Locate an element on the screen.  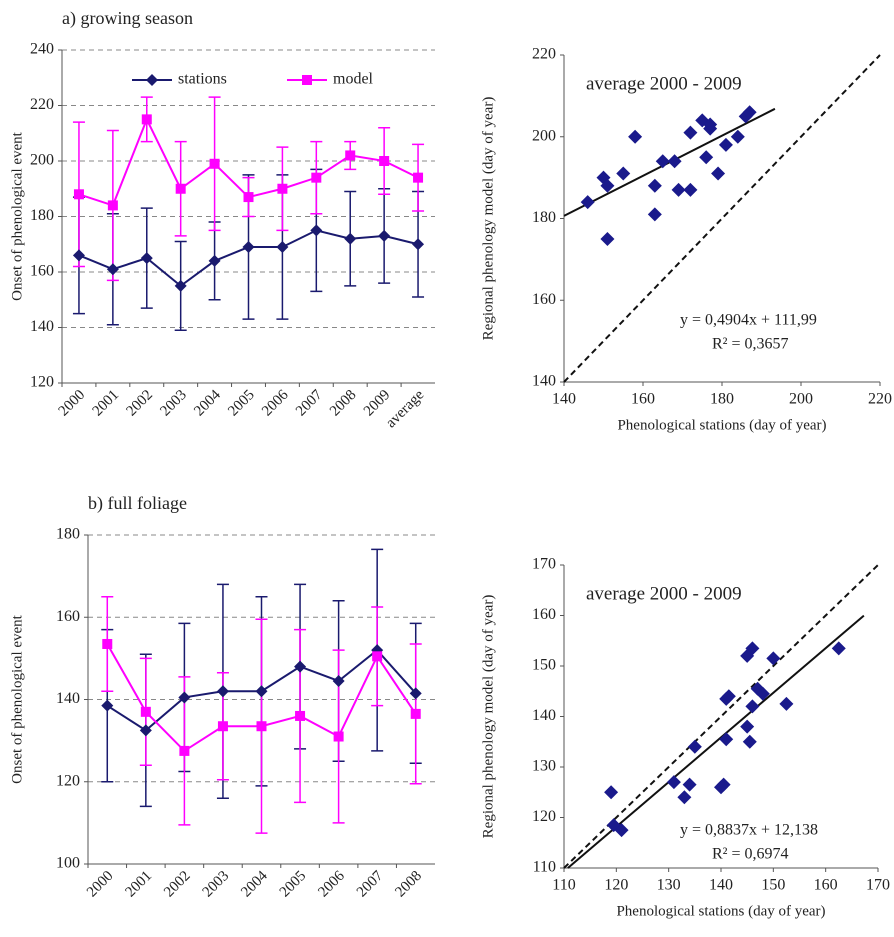
y-tick-label: 150 is located at coordinates (544, 665).